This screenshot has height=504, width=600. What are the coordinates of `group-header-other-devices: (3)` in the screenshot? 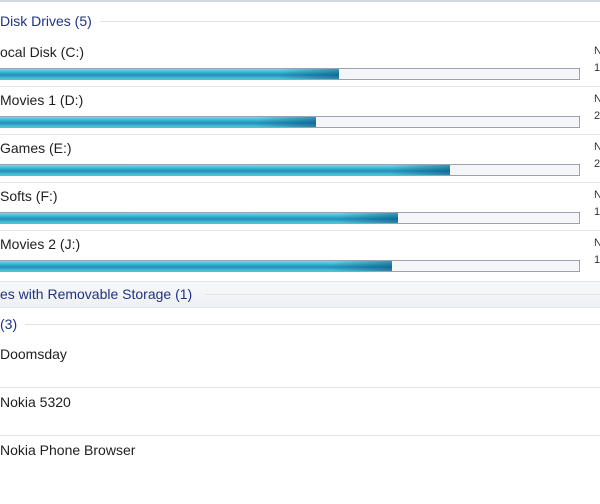 It's located at (300, 324).